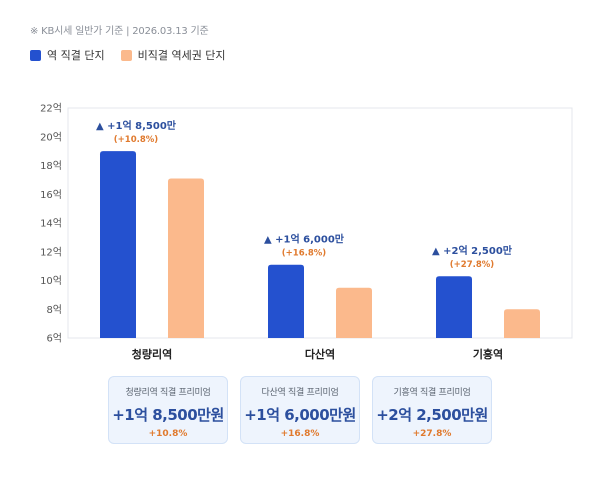 Image resolution: width=600 pixels, height=484 pixels. I want to click on x-category-label: 다산역, so click(320, 354).